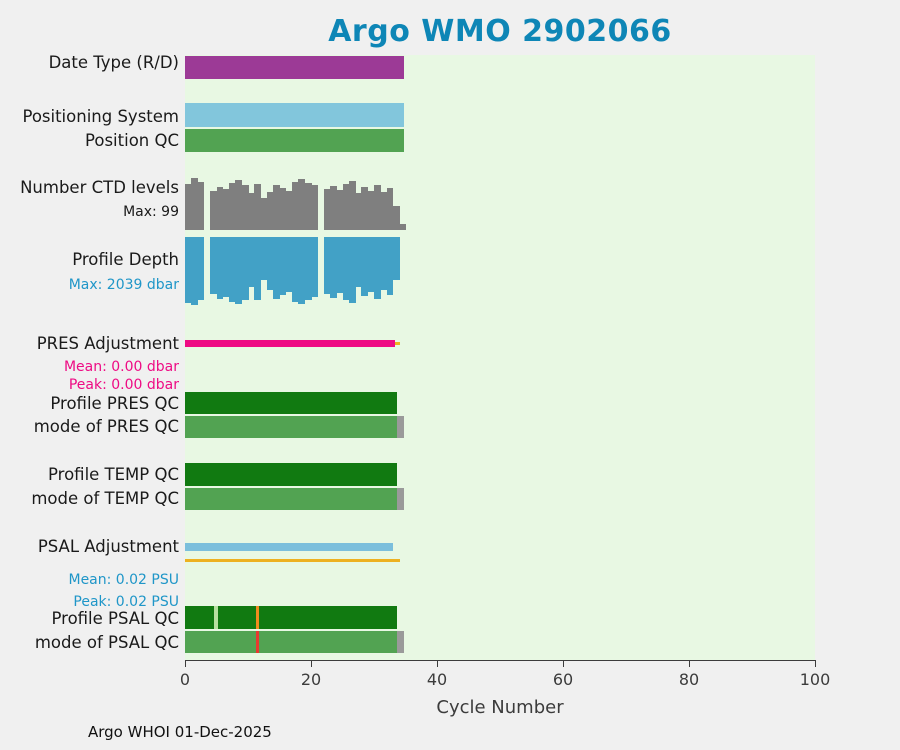  What do you see at coordinates (115, 618) in the screenshot?
I see `row-label: Profile PSAL QC` at bounding box center [115, 618].